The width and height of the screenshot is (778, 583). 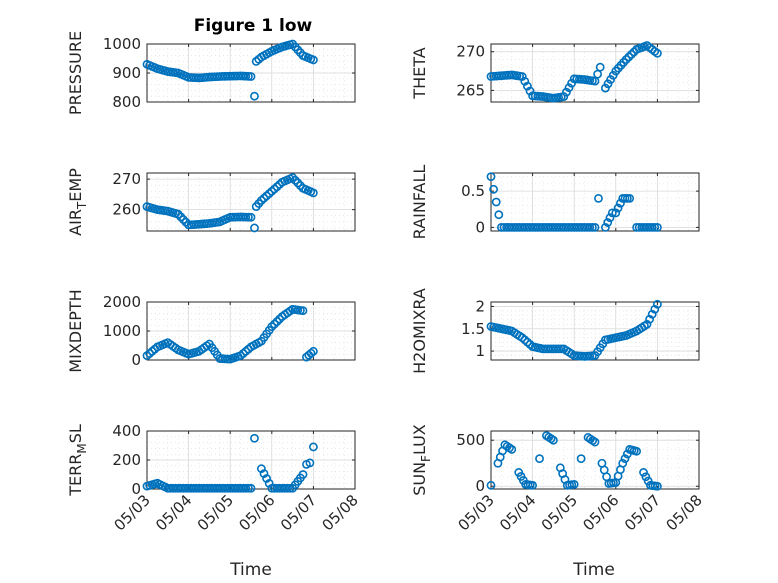 I want to click on y-tick-label: 1.5, so click(x=473, y=329).